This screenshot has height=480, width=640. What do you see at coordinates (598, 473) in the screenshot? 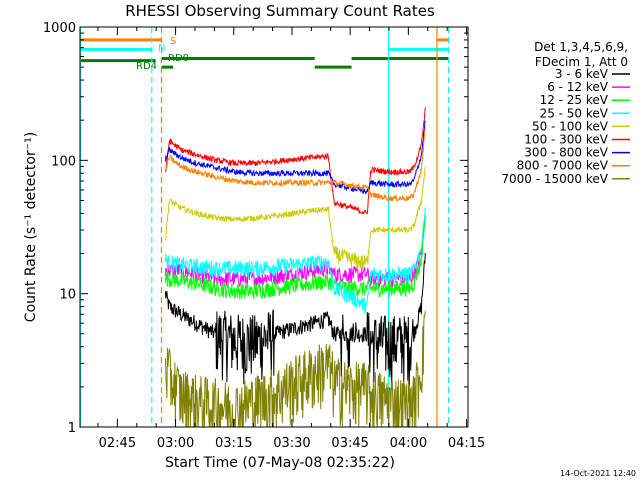
I see `footer-date: 14-Oct-2021 12:40` at bounding box center [598, 473].